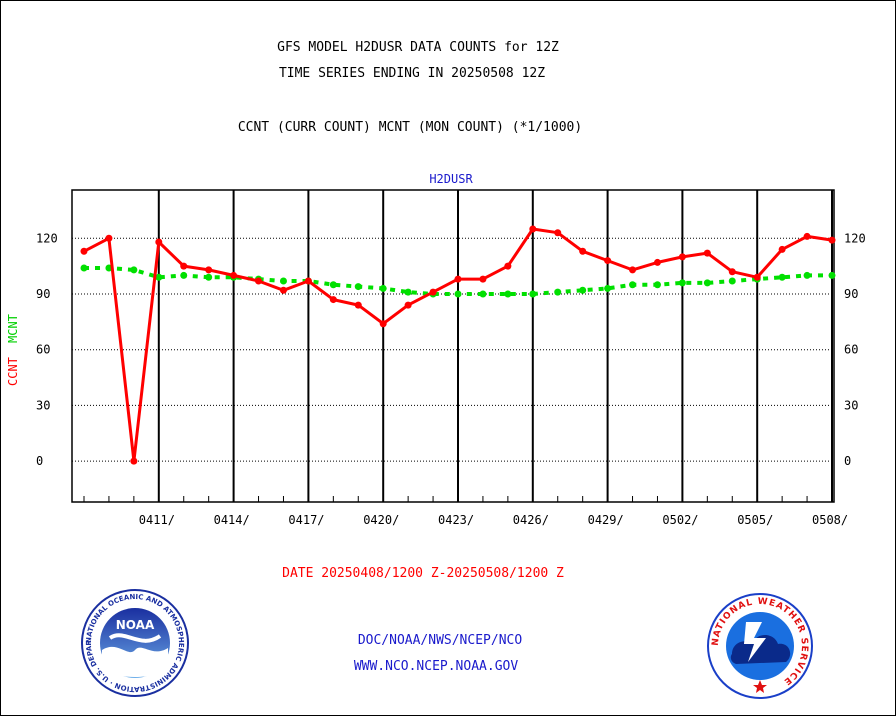  I want to click on footer-agency: DOC/NOAA/NWS/NCEP/NCO, so click(440, 640).